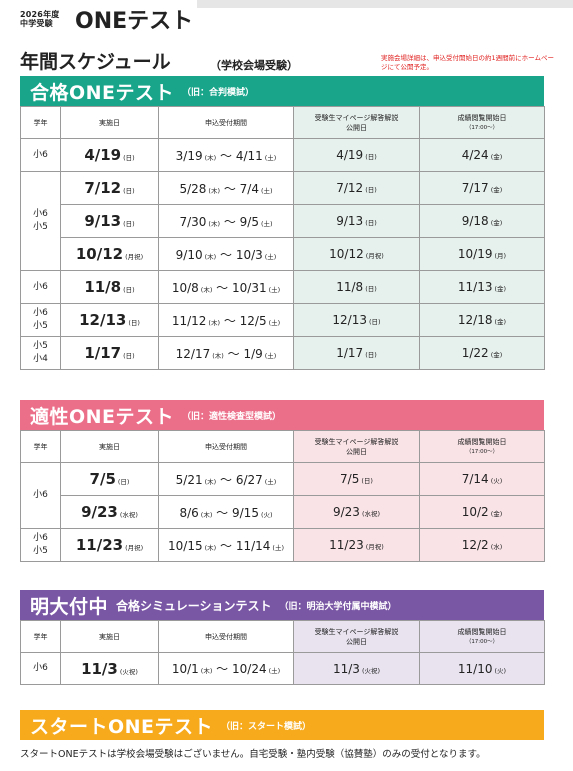 The height and width of the screenshot is (771, 573). What do you see at coordinates (282, 415) in the screenshot?
I see `section-tekisei-header: 適性ONEテスト （旧：適性検査型模試）` at bounding box center [282, 415].